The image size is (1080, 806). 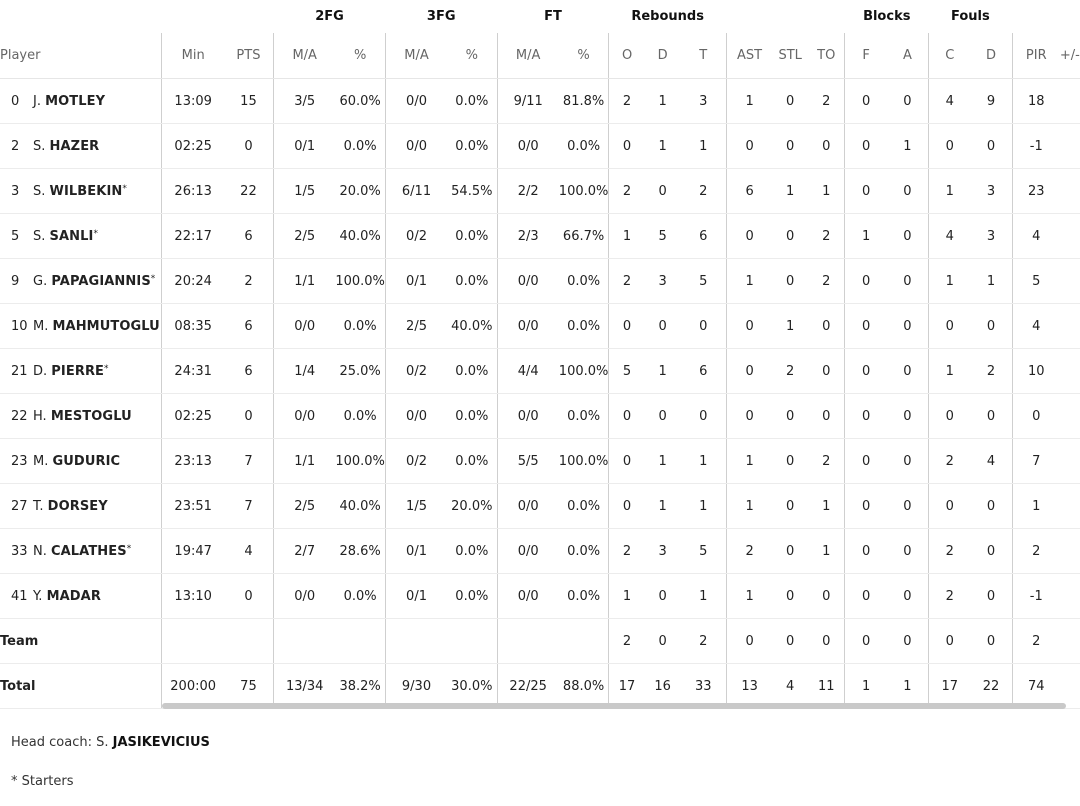 I want to click on header-3fg-pct: %, so click(x=472, y=56).